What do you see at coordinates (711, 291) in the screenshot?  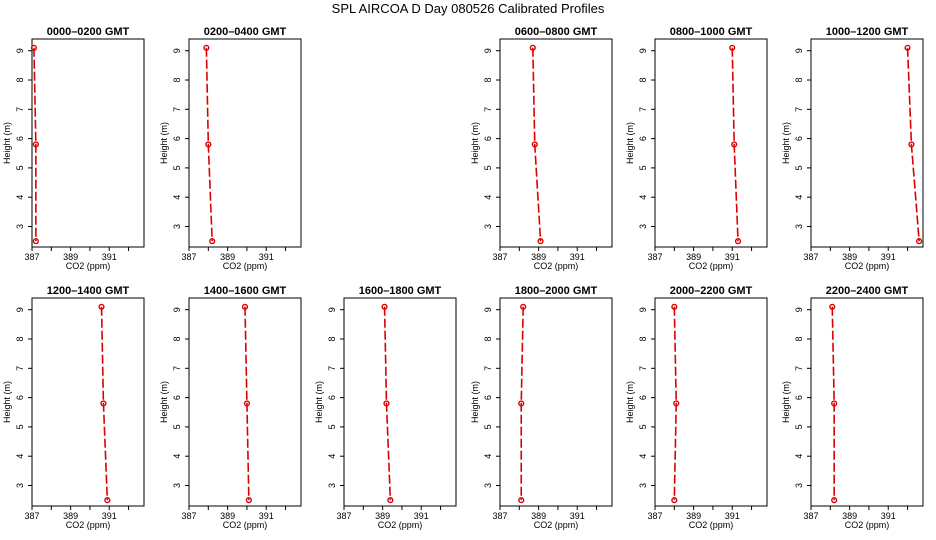 I see `panel-title: 2000–2200 GMT` at bounding box center [711, 291].